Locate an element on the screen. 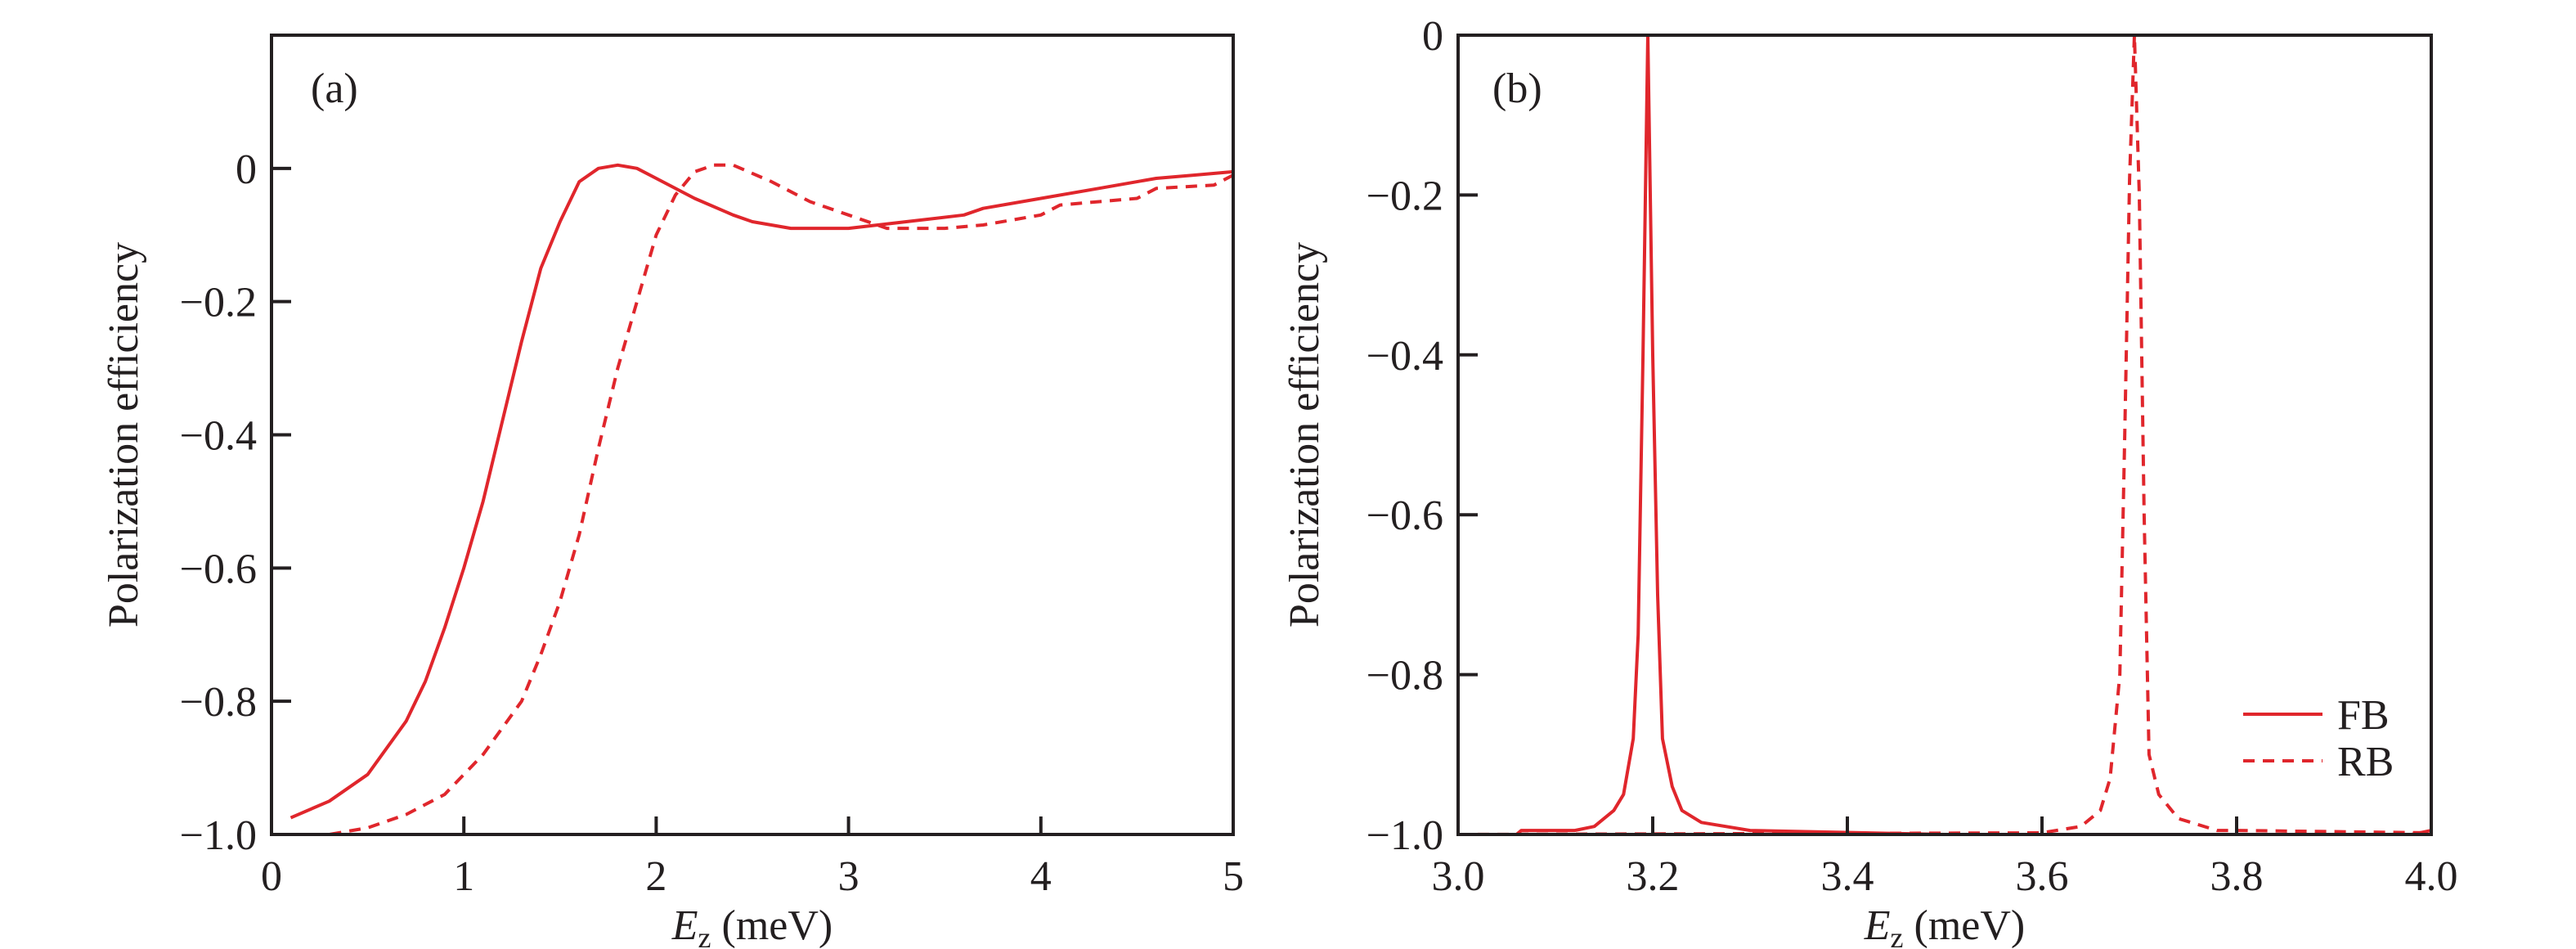 This screenshot has width=2576, height=949. x-tick-label: 0 is located at coordinates (271, 876).